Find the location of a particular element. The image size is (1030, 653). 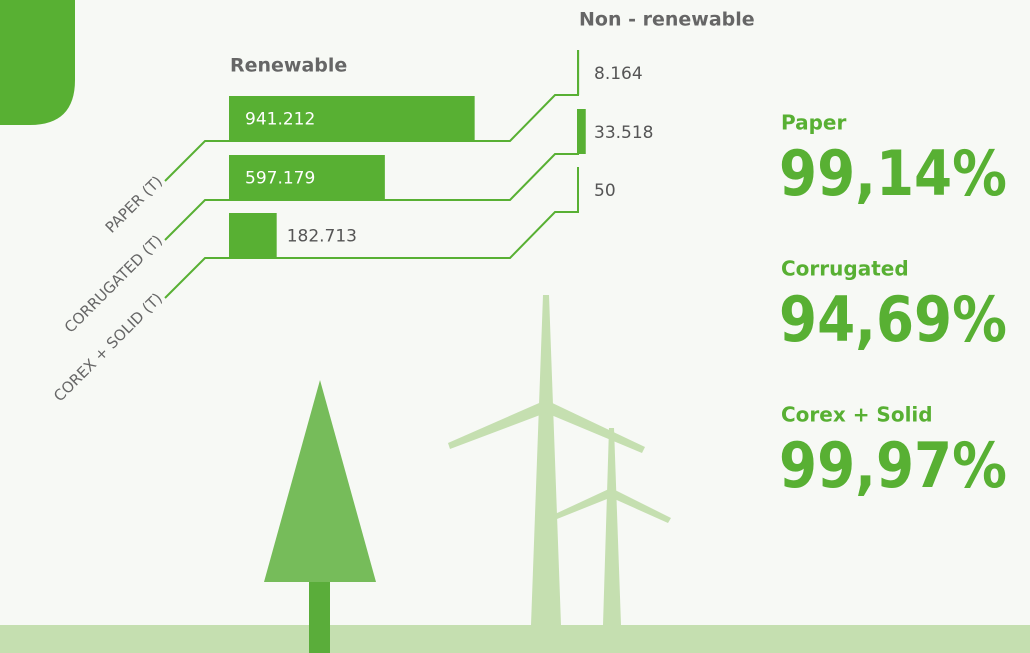

value-label: 597.179 is located at coordinates (280, 179).